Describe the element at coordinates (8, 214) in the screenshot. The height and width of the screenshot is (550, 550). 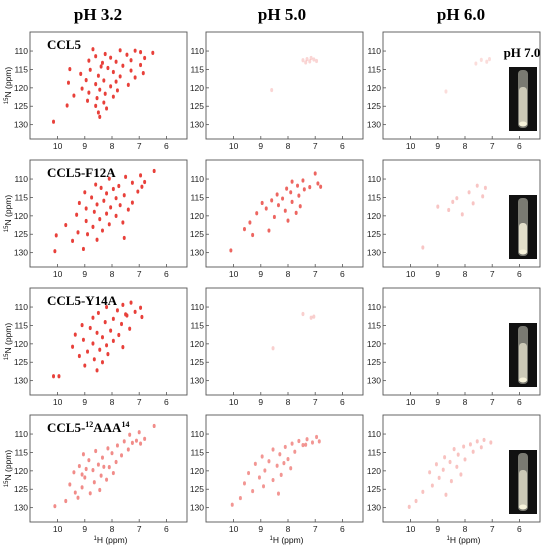
I see `y-axis-label: 15N (ppm)` at that location.